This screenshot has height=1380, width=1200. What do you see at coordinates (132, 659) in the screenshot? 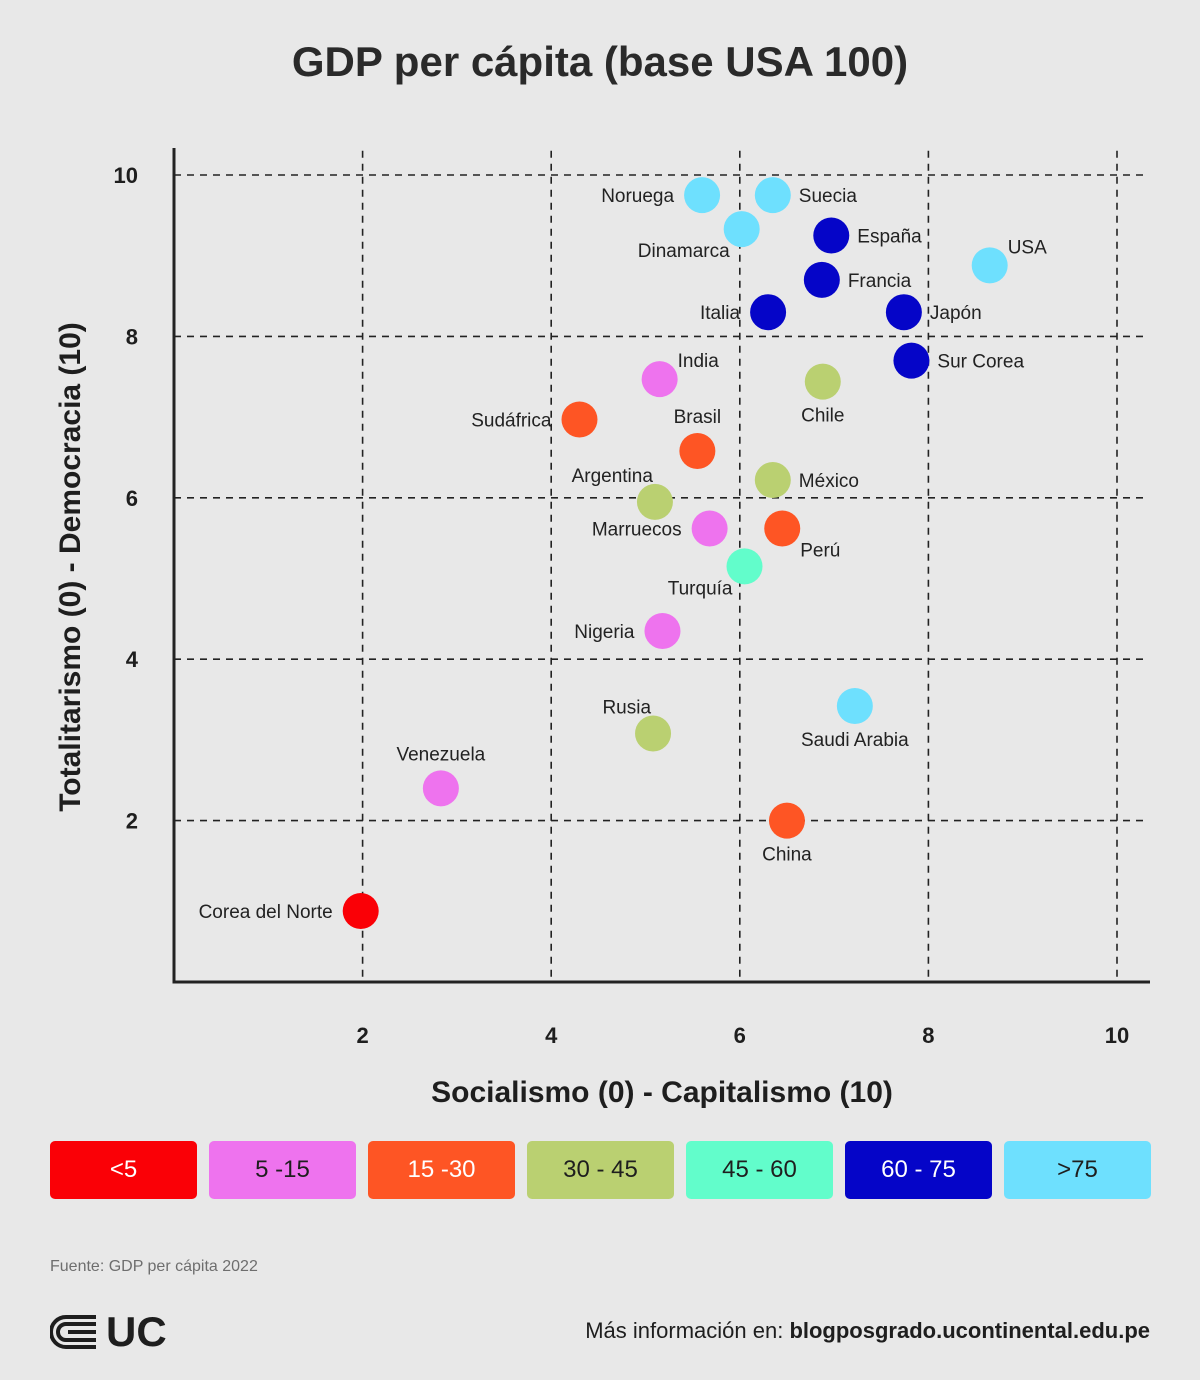
I see `y-tick-label: 4` at bounding box center [132, 659].